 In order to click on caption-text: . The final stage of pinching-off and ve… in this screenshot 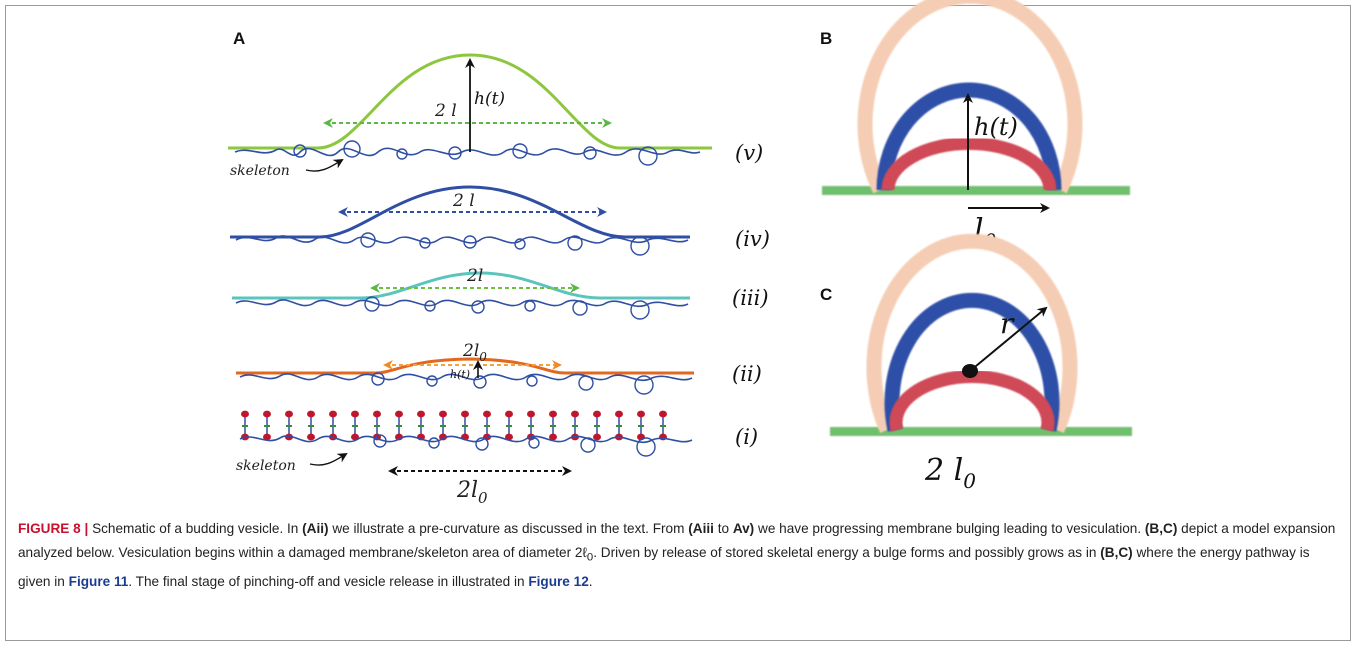, I will do `click(326, 581)`.